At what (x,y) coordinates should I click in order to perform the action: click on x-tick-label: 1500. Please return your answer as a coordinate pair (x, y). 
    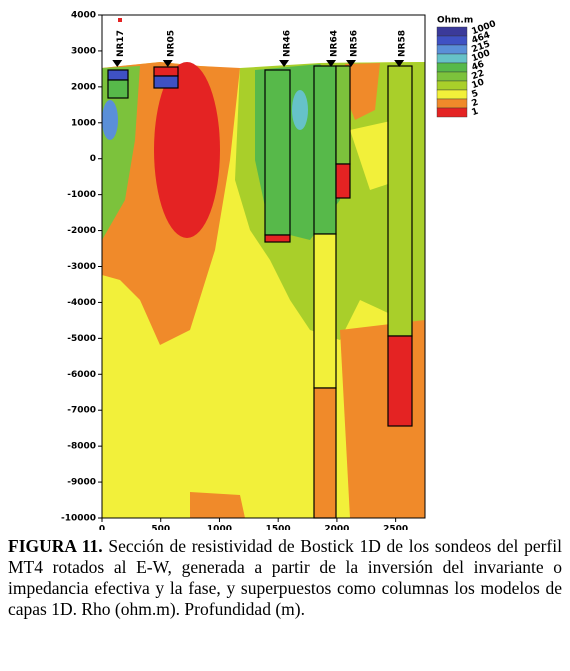
    Looking at the image, I should click on (278, 528).